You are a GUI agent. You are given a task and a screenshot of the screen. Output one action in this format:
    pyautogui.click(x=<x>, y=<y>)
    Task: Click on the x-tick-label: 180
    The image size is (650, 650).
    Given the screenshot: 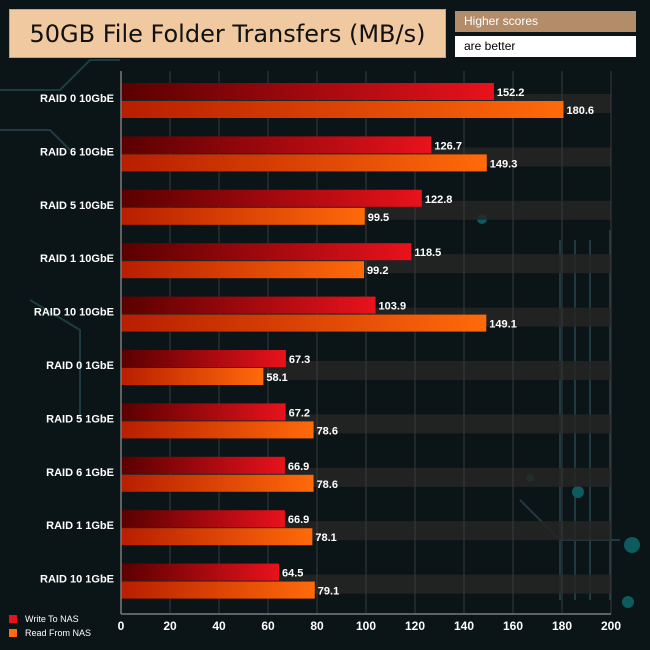 What is the action you would take?
    pyautogui.click(x=562, y=626)
    